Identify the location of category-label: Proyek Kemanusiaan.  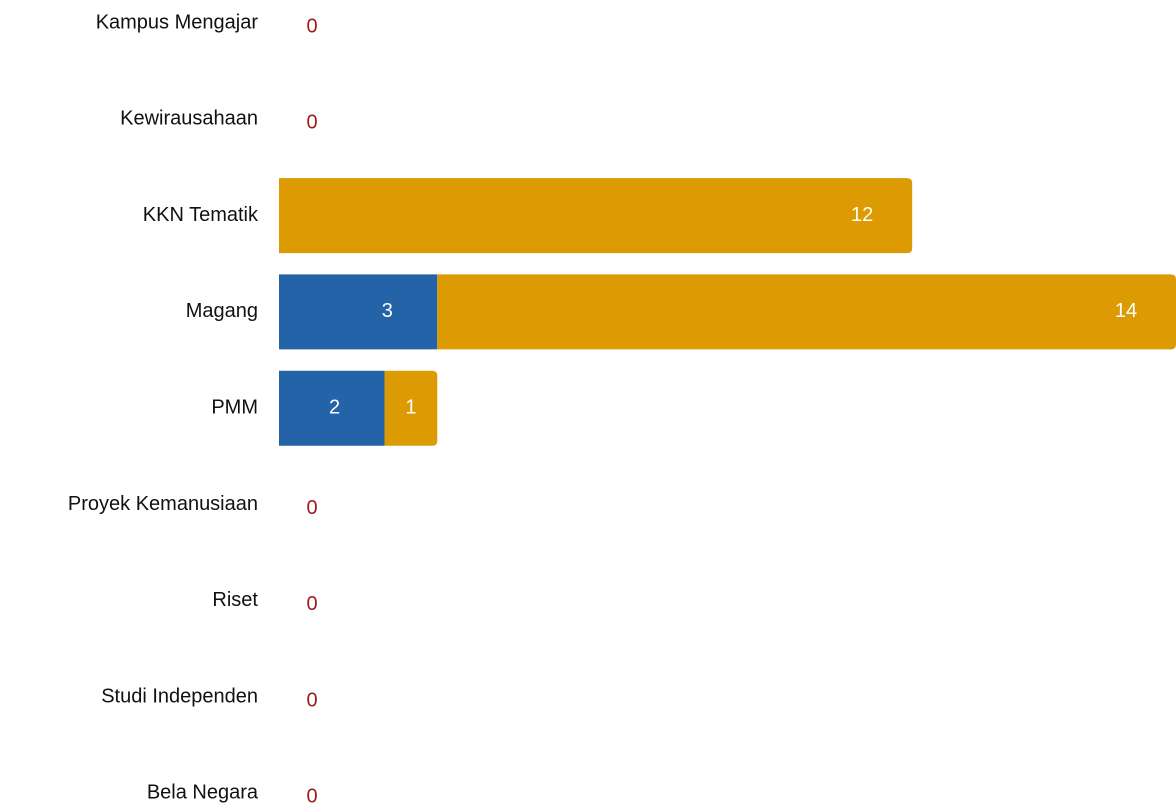
(163, 504).